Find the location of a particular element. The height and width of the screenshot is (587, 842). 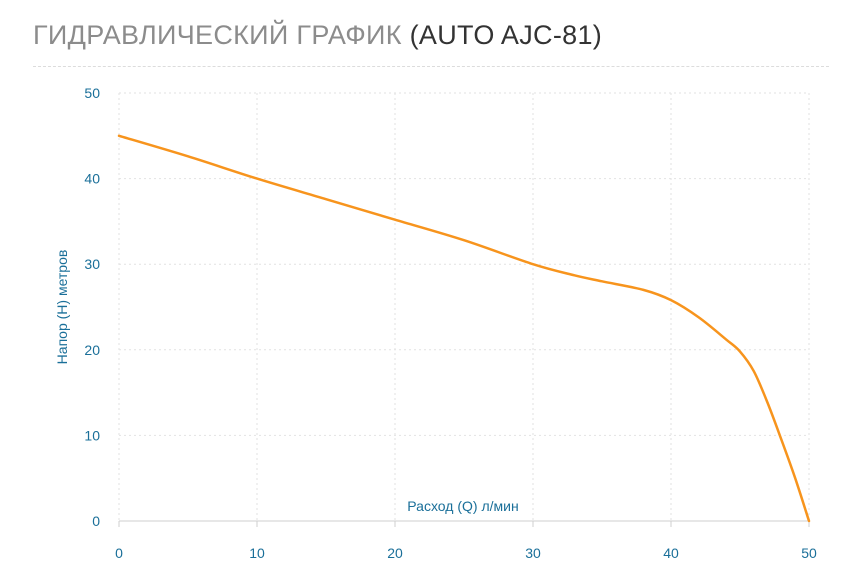

x-tick-label: 30 is located at coordinates (533, 553).